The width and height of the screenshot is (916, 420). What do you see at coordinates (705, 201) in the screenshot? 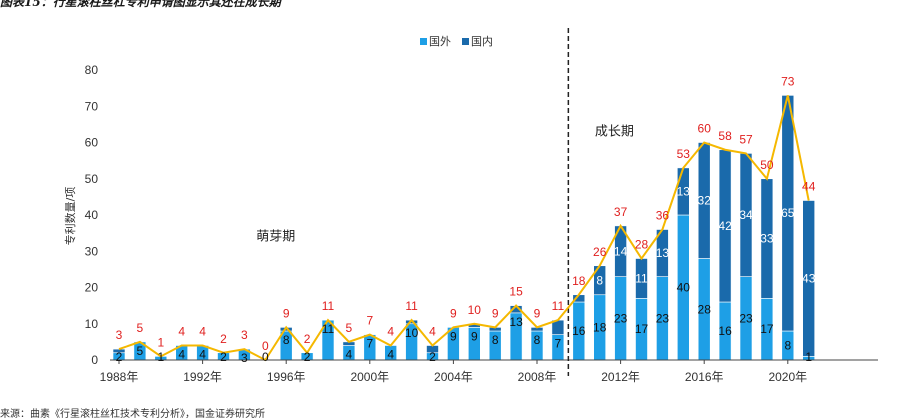
I see `domestic-label: 32` at bounding box center [705, 201].